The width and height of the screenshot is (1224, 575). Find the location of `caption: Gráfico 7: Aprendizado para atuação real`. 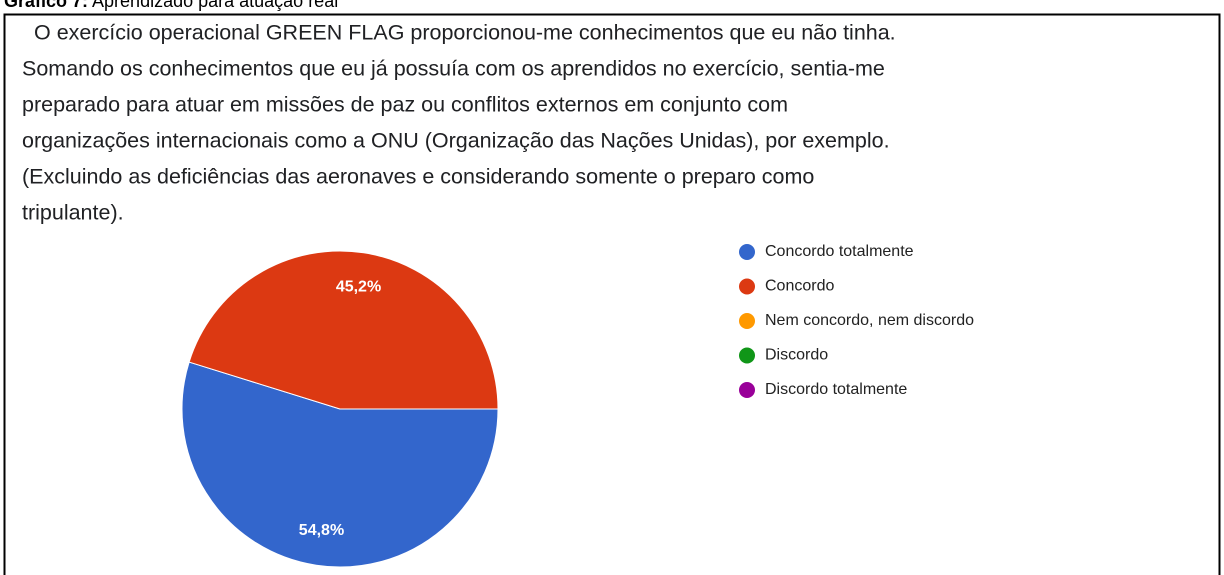

caption: Gráfico 7: Aprendizado para atuação real is located at coordinates (171, 5).